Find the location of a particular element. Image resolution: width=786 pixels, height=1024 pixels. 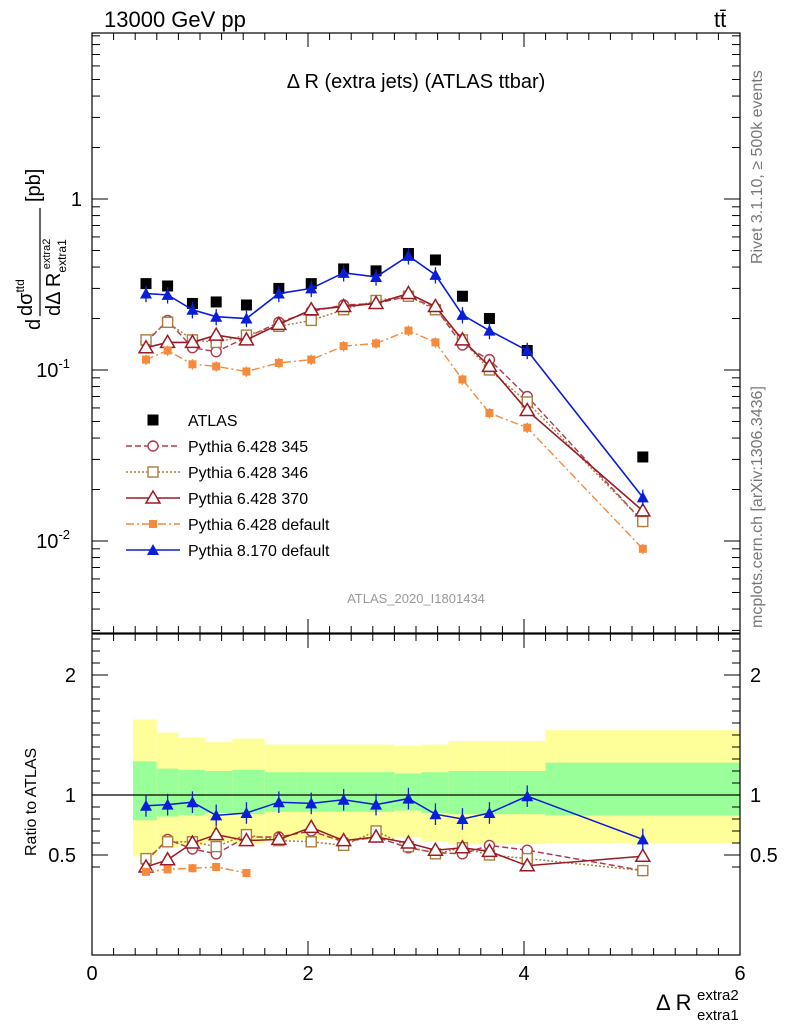

x-tick-label: 4 is located at coordinates (523, 974).